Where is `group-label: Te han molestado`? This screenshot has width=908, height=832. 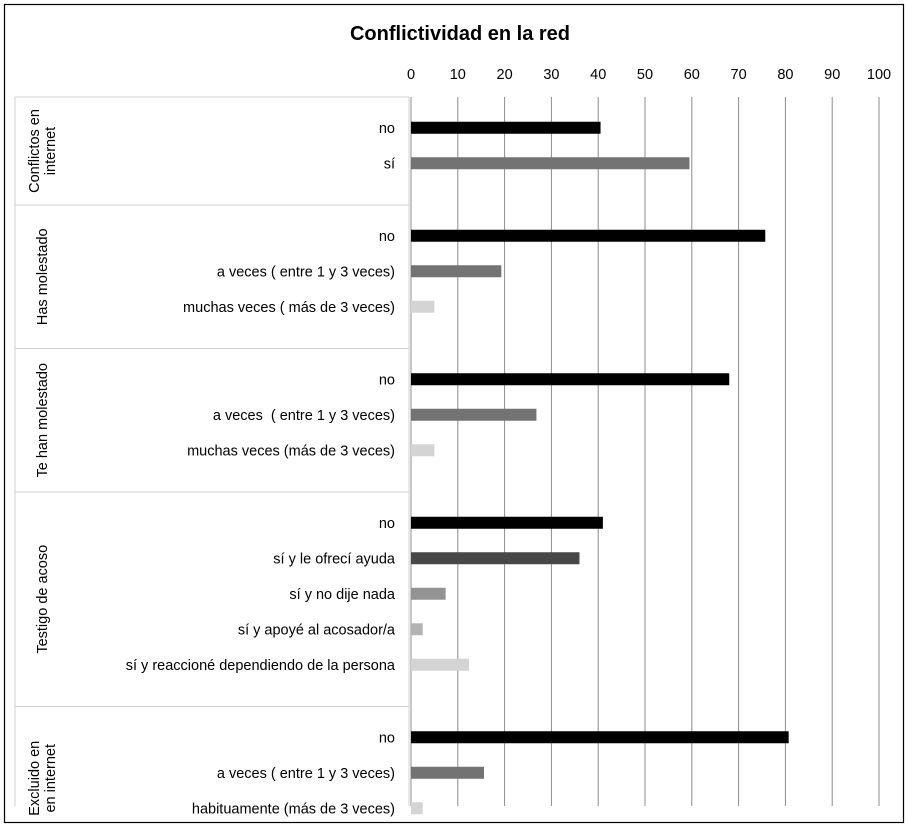 group-label: Te han molestado is located at coordinates (43, 420).